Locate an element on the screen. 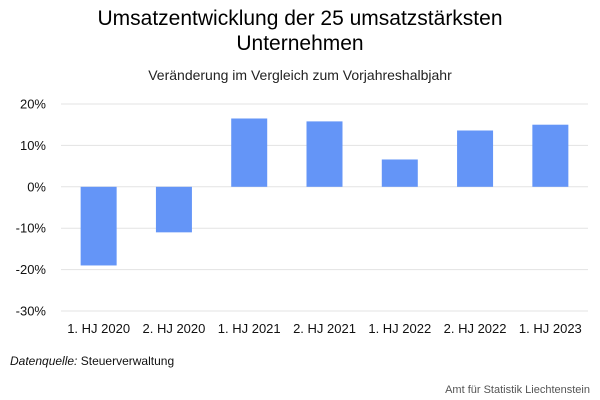  x-tick-label: 1. HJ 2021 is located at coordinates (249, 328).